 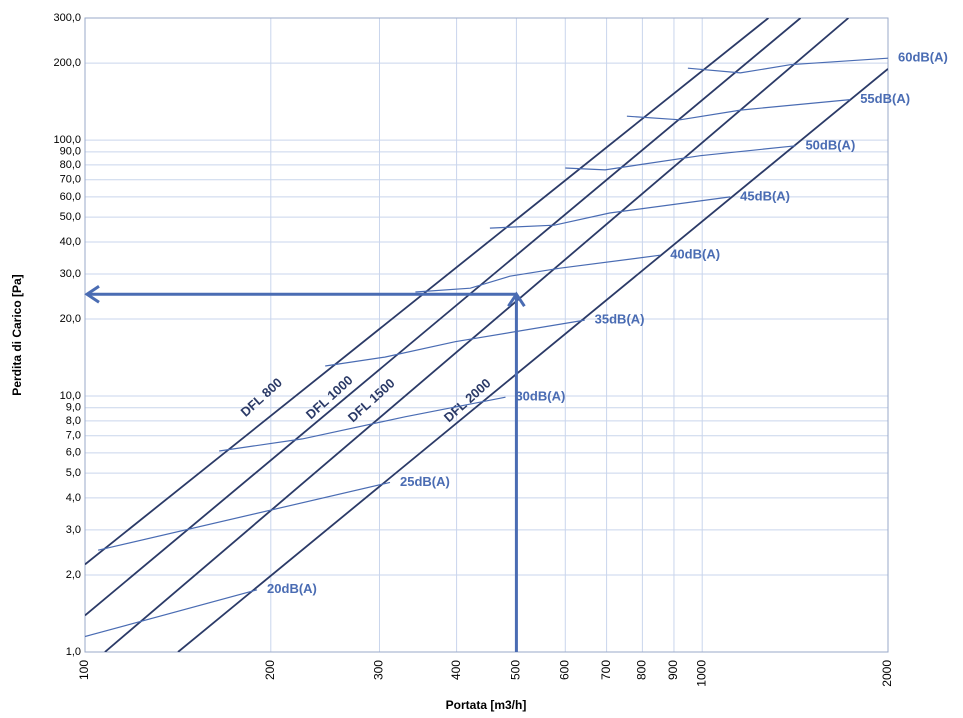 What do you see at coordinates (270, 670) in the screenshot?
I see `x-tick-label: 200` at bounding box center [270, 670].